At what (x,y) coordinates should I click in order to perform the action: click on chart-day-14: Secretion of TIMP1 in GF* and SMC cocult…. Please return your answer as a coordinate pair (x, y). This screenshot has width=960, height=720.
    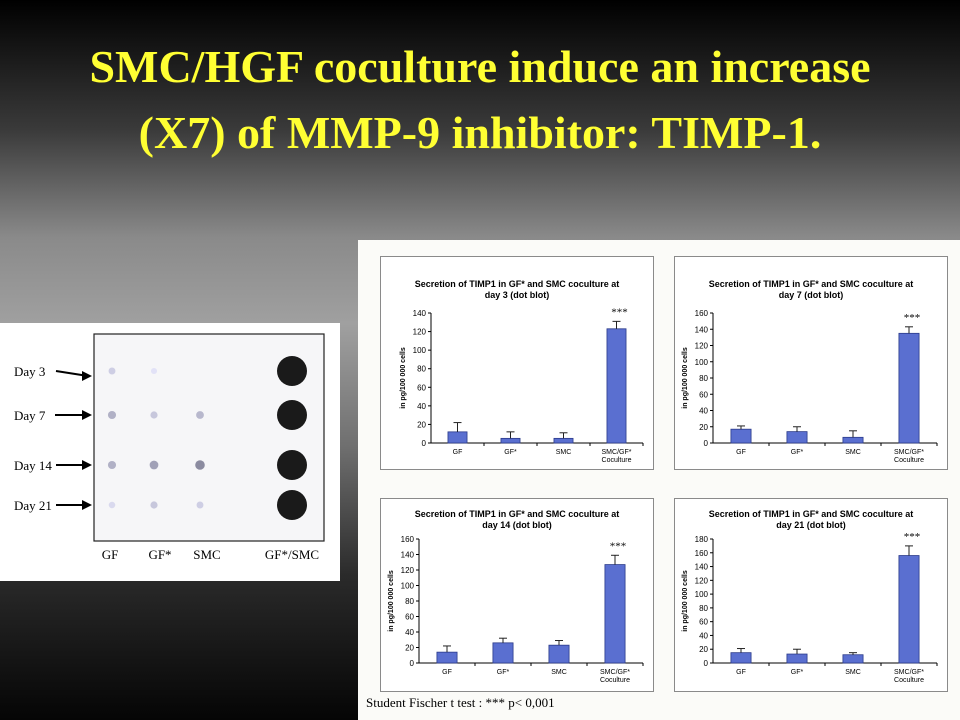
    Looking at the image, I should click on (517, 595).